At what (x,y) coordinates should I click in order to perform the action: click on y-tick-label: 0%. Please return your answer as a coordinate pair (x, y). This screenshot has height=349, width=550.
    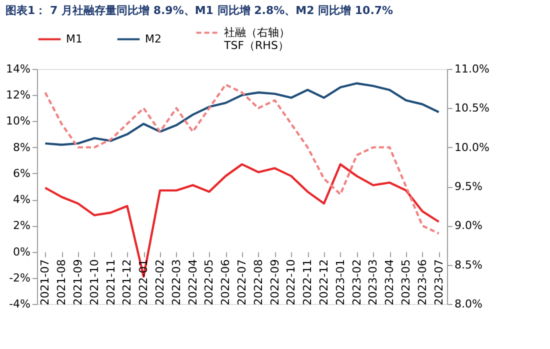
    Looking at the image, I should click on (21, 251).